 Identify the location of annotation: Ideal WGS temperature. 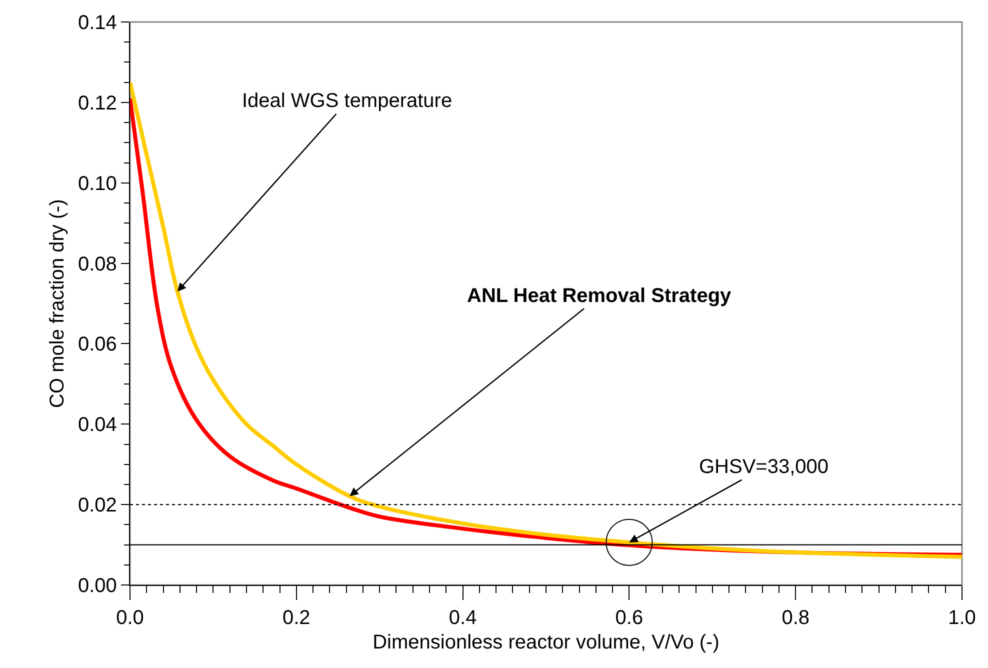
(347, 101).